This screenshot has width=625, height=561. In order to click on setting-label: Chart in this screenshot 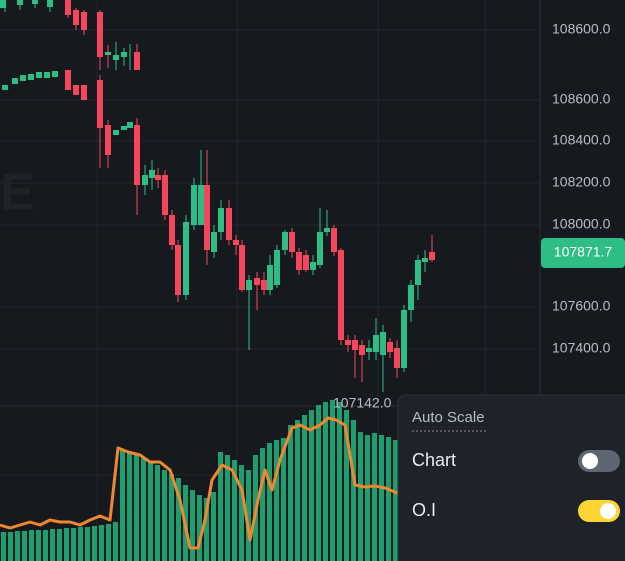, I will do `click(434, 460)`.